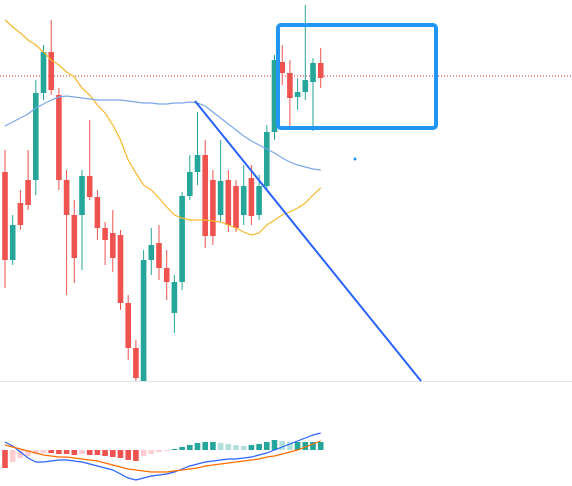 The width and height of the screenshot is (572, 486). Describe the element at coordinates (357, 76) in the screenshot. I see `rectangle-drawing` at that location.